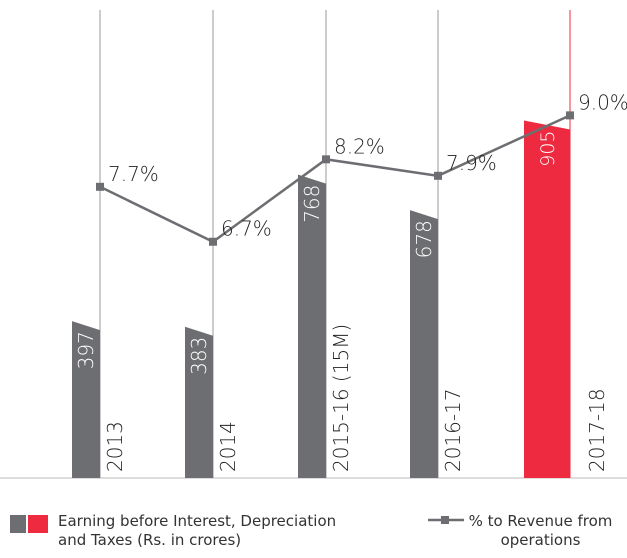 This screenshot has width=627, height=558. What do you see at coordinates (228, 446) in the screenshot?
I see `category-label: 2014` at bounding box center [228, 446].